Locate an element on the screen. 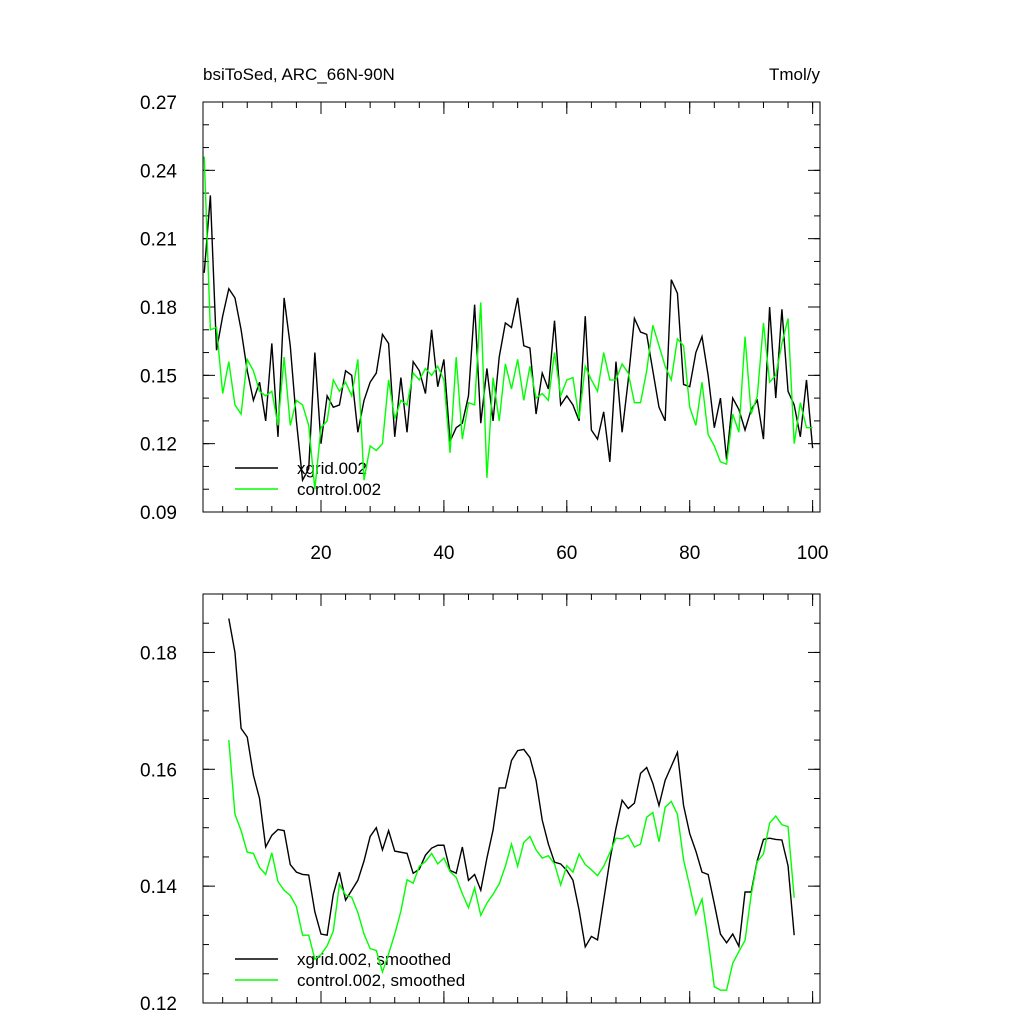  data-line is located at coordinates (511, 865).